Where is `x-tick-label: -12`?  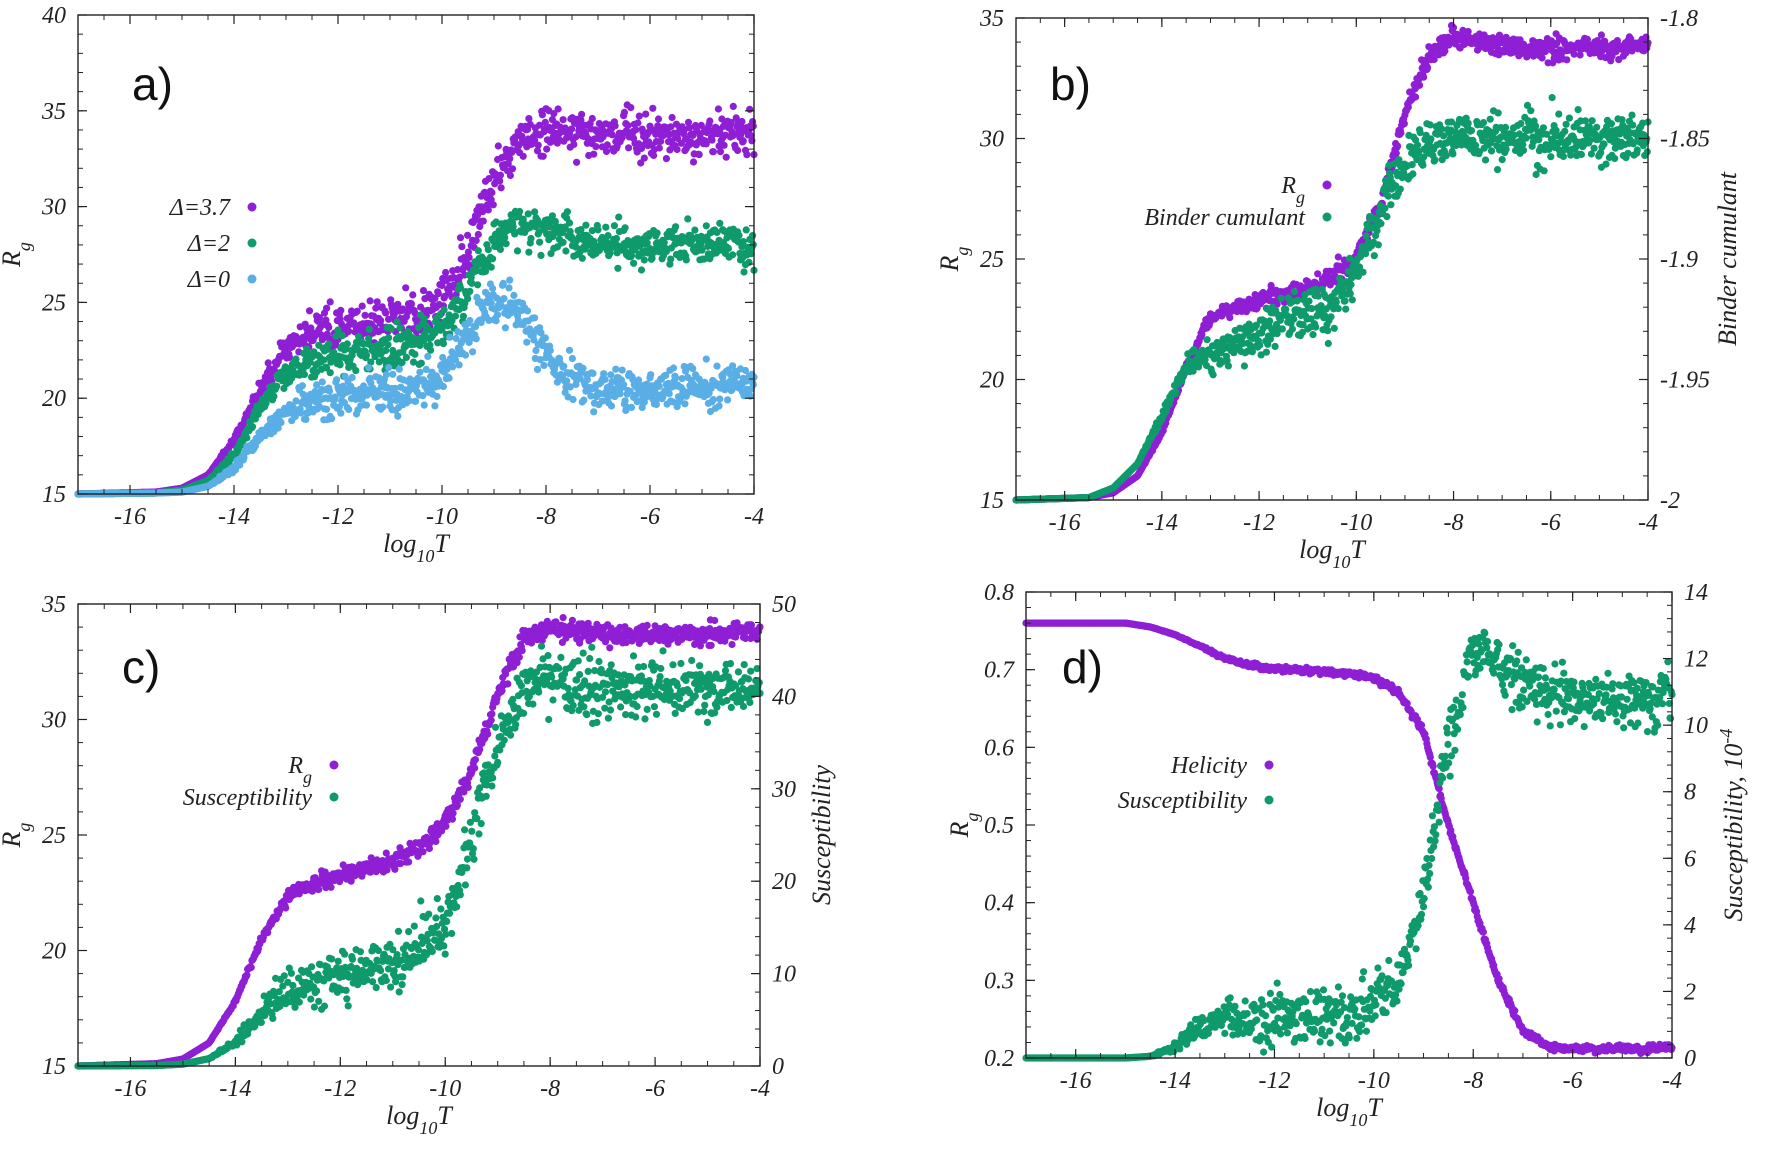 x-tick-label: -12 is located at coordinates (338, 517).